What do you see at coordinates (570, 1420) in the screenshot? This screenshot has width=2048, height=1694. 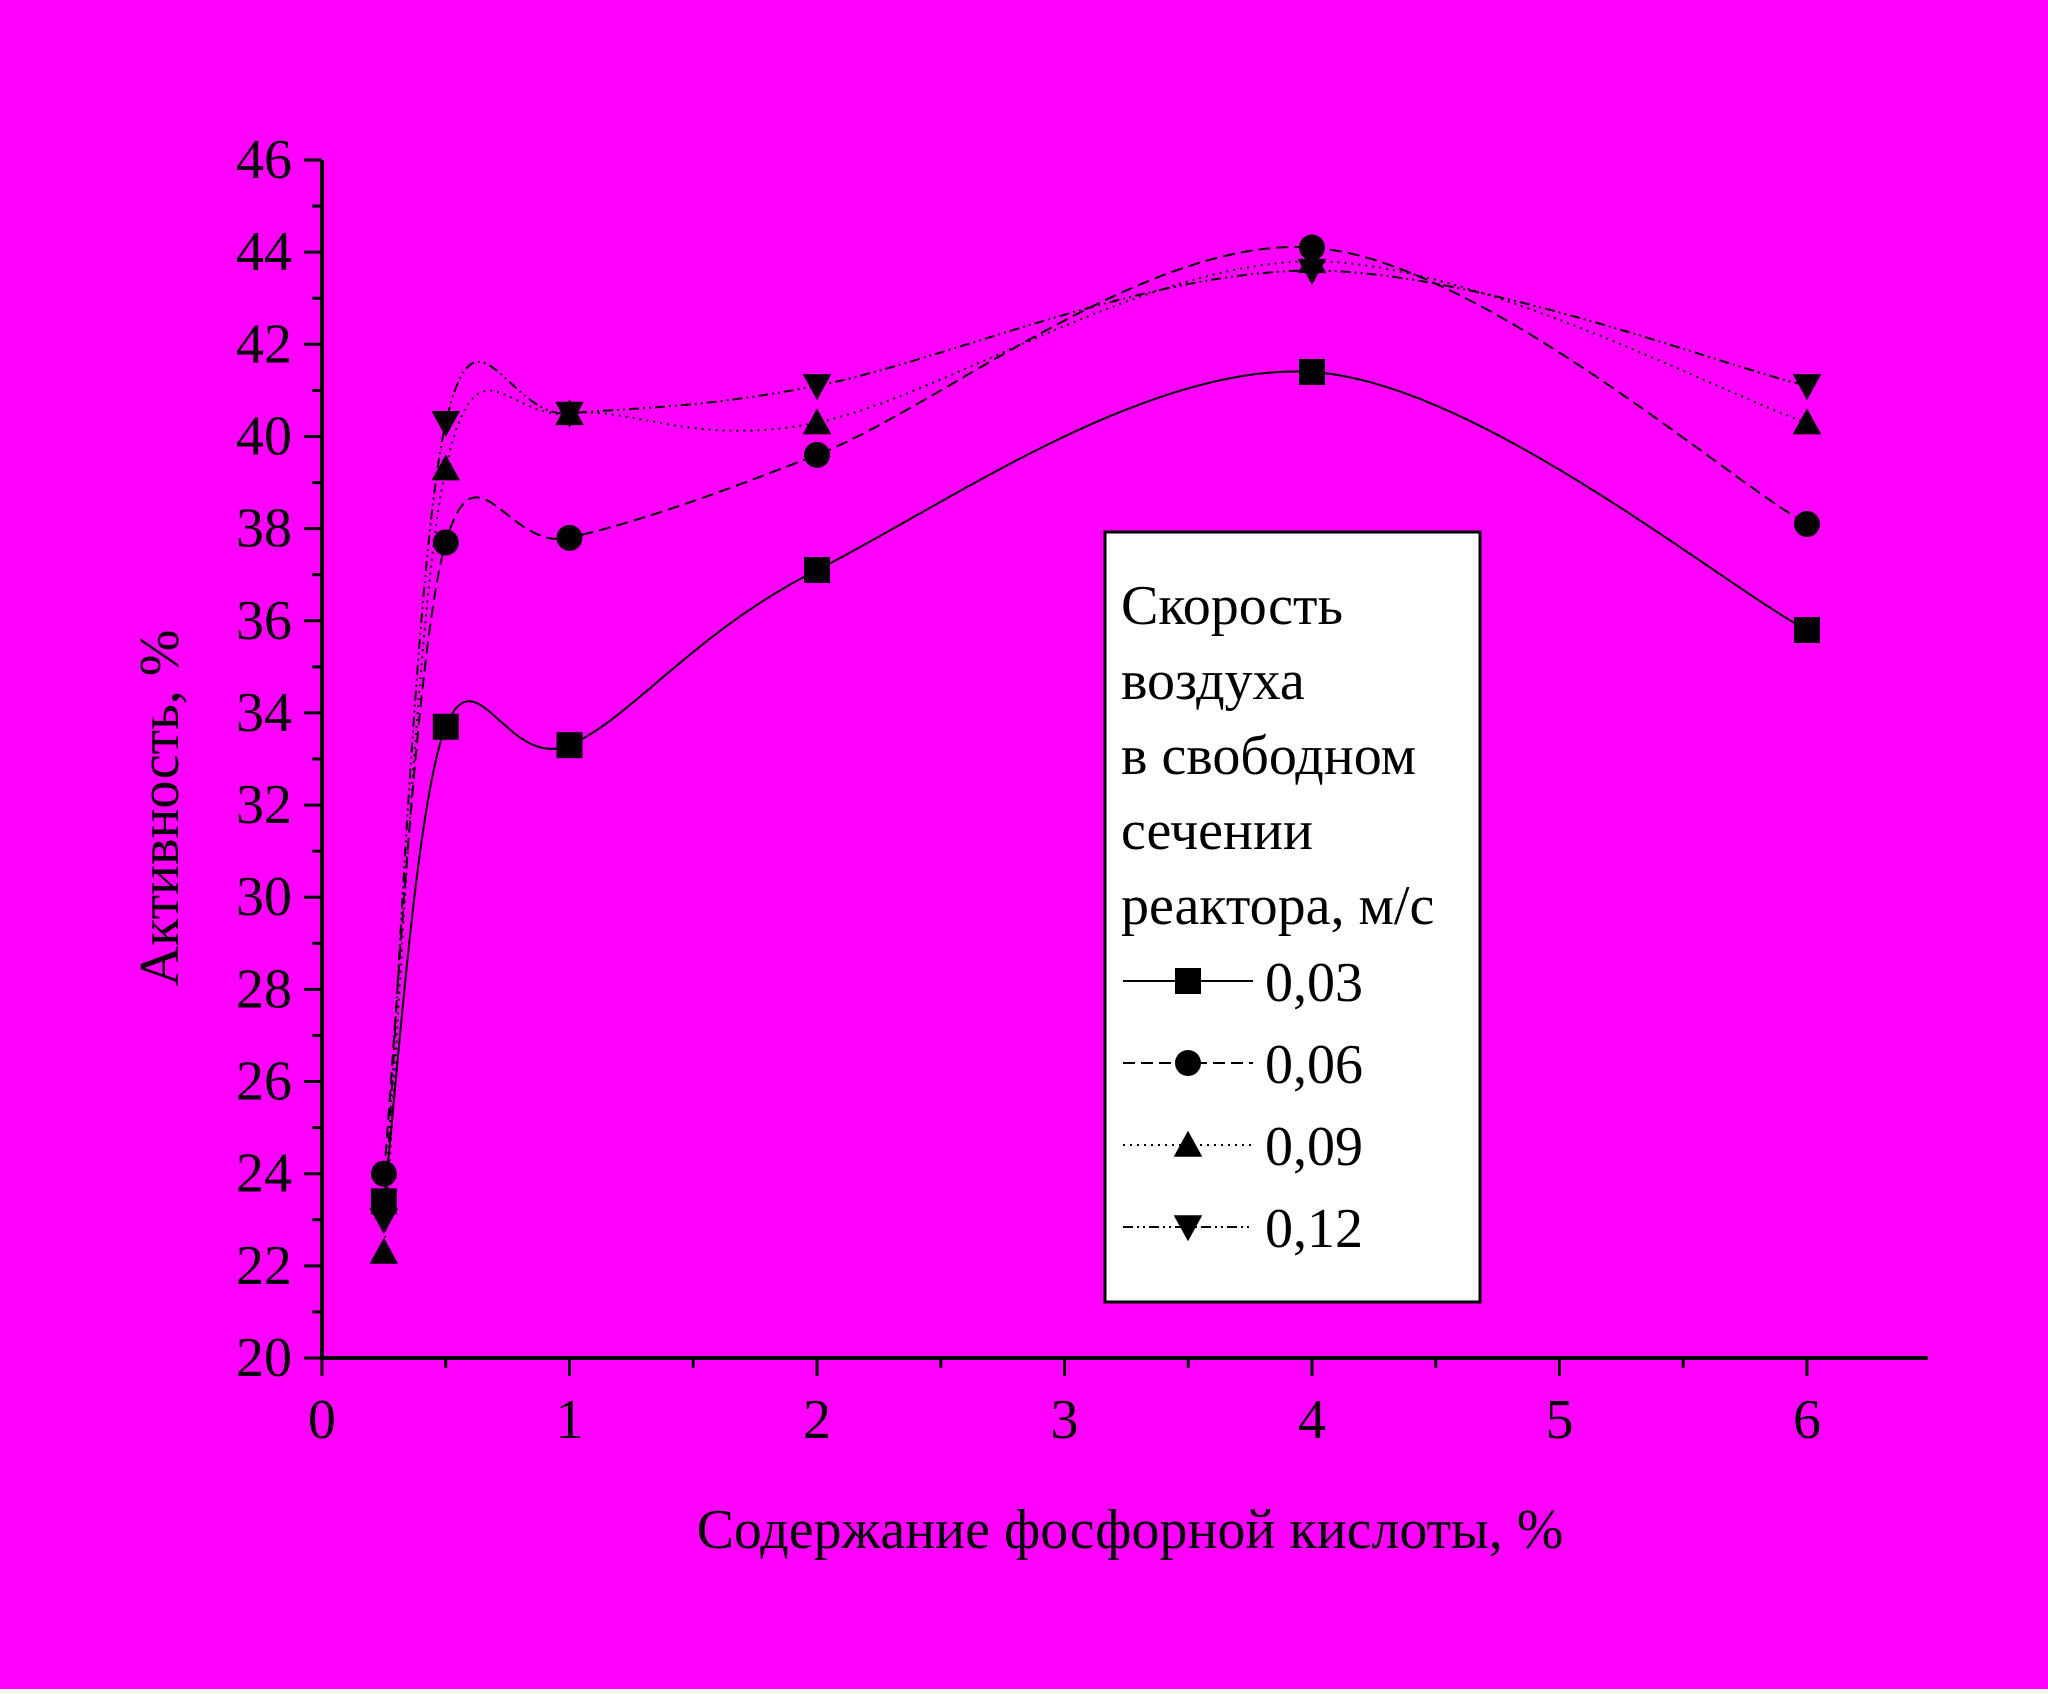 I see `x-tick-label: 1` at bounding box center [570, 1420].